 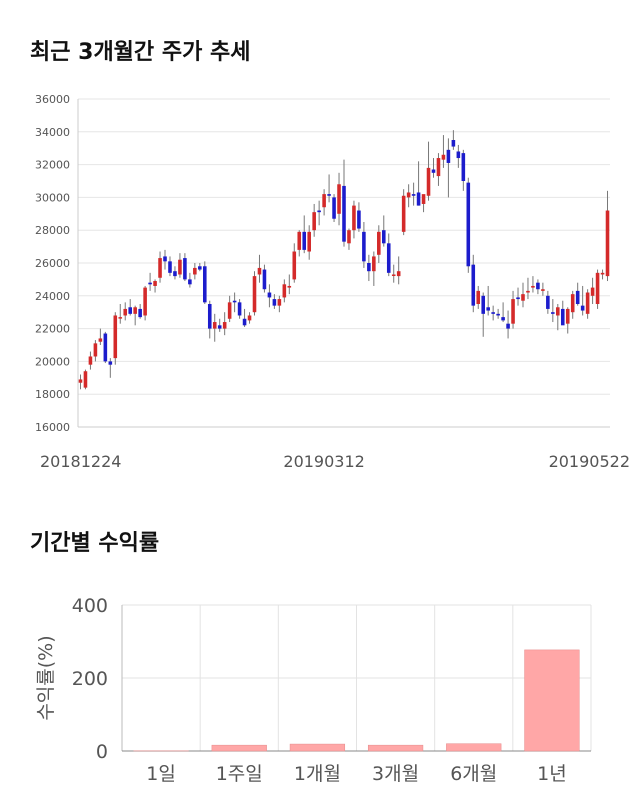 I want to click on returns-y-tick-label: 200, so click(x=90, y=679).